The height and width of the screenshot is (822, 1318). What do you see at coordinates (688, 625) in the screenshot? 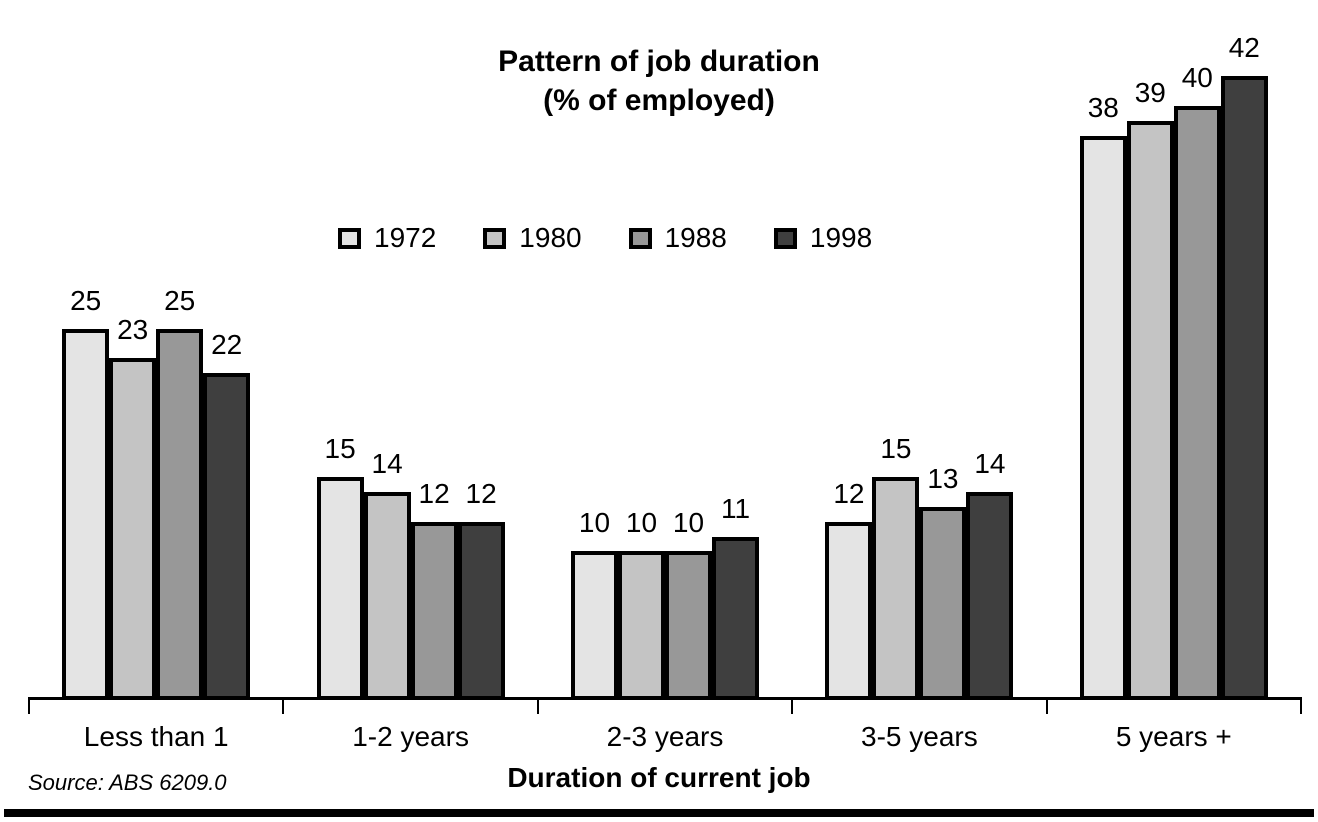
I see `bar-1988-2-3-years` at bounding box center [688, 625].